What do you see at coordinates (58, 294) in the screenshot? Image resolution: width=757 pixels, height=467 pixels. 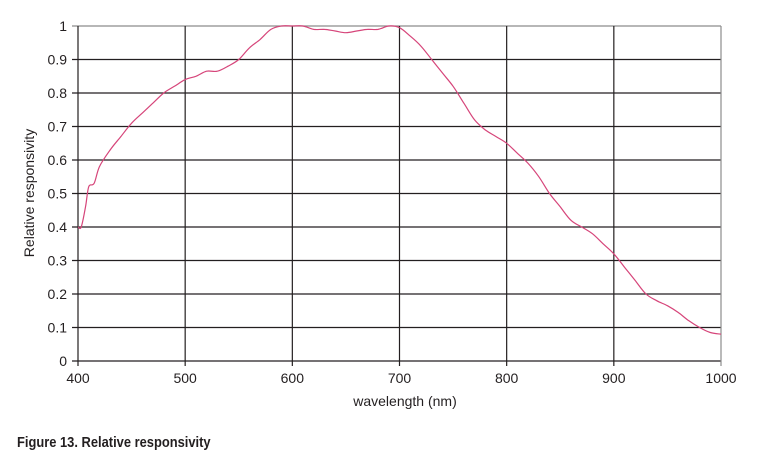 I see `y-tick-label: 0.2` at bounding box center [58, 294].